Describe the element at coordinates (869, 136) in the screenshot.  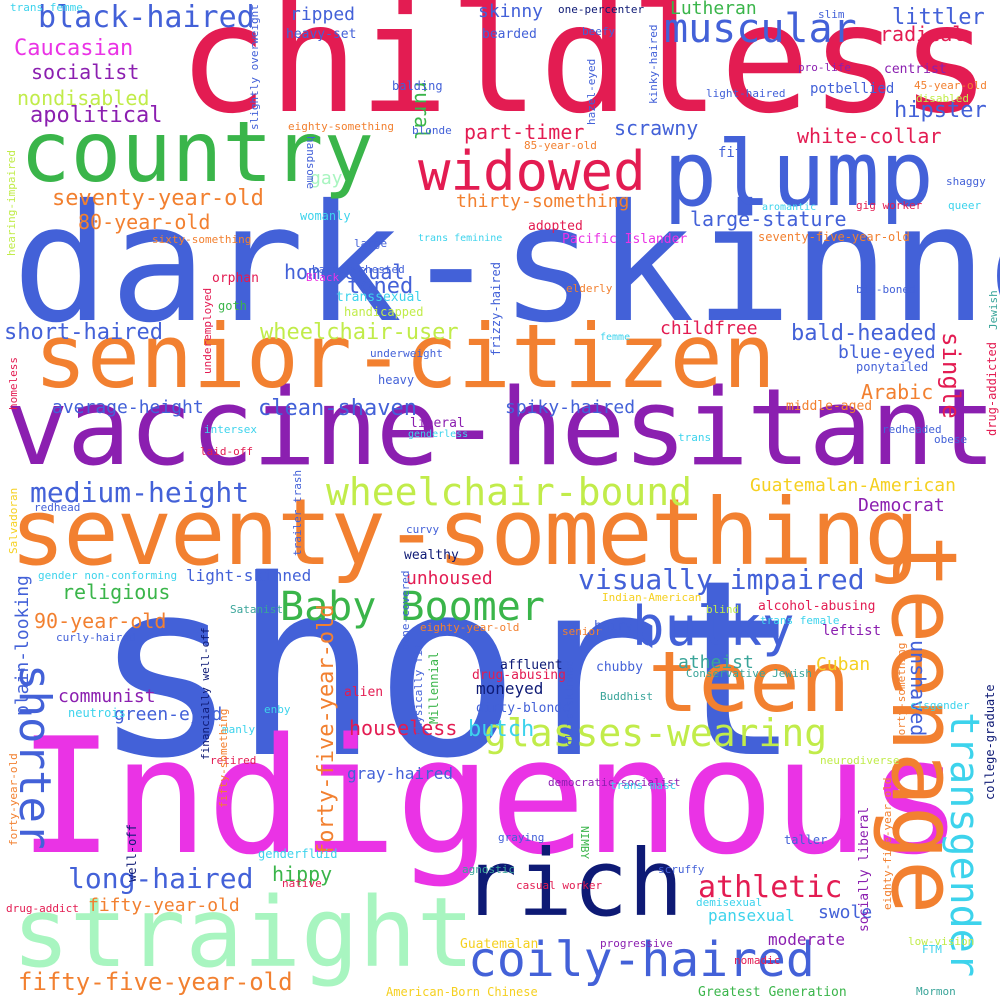
I see `word: white-collar` at that location.